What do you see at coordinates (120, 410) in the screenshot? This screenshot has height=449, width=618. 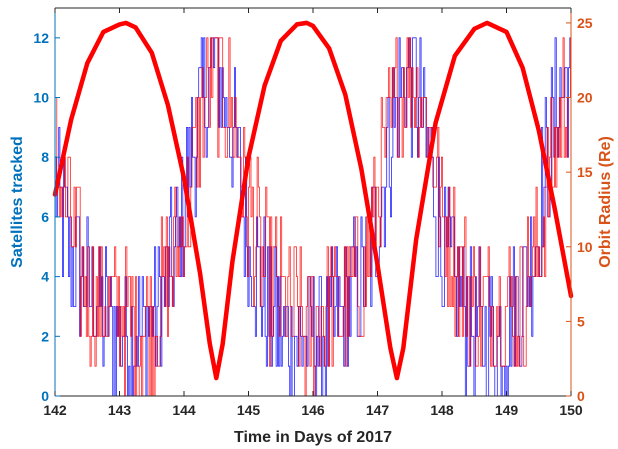 I see `x-tick-label: 143` at bounding box center [120, 410].